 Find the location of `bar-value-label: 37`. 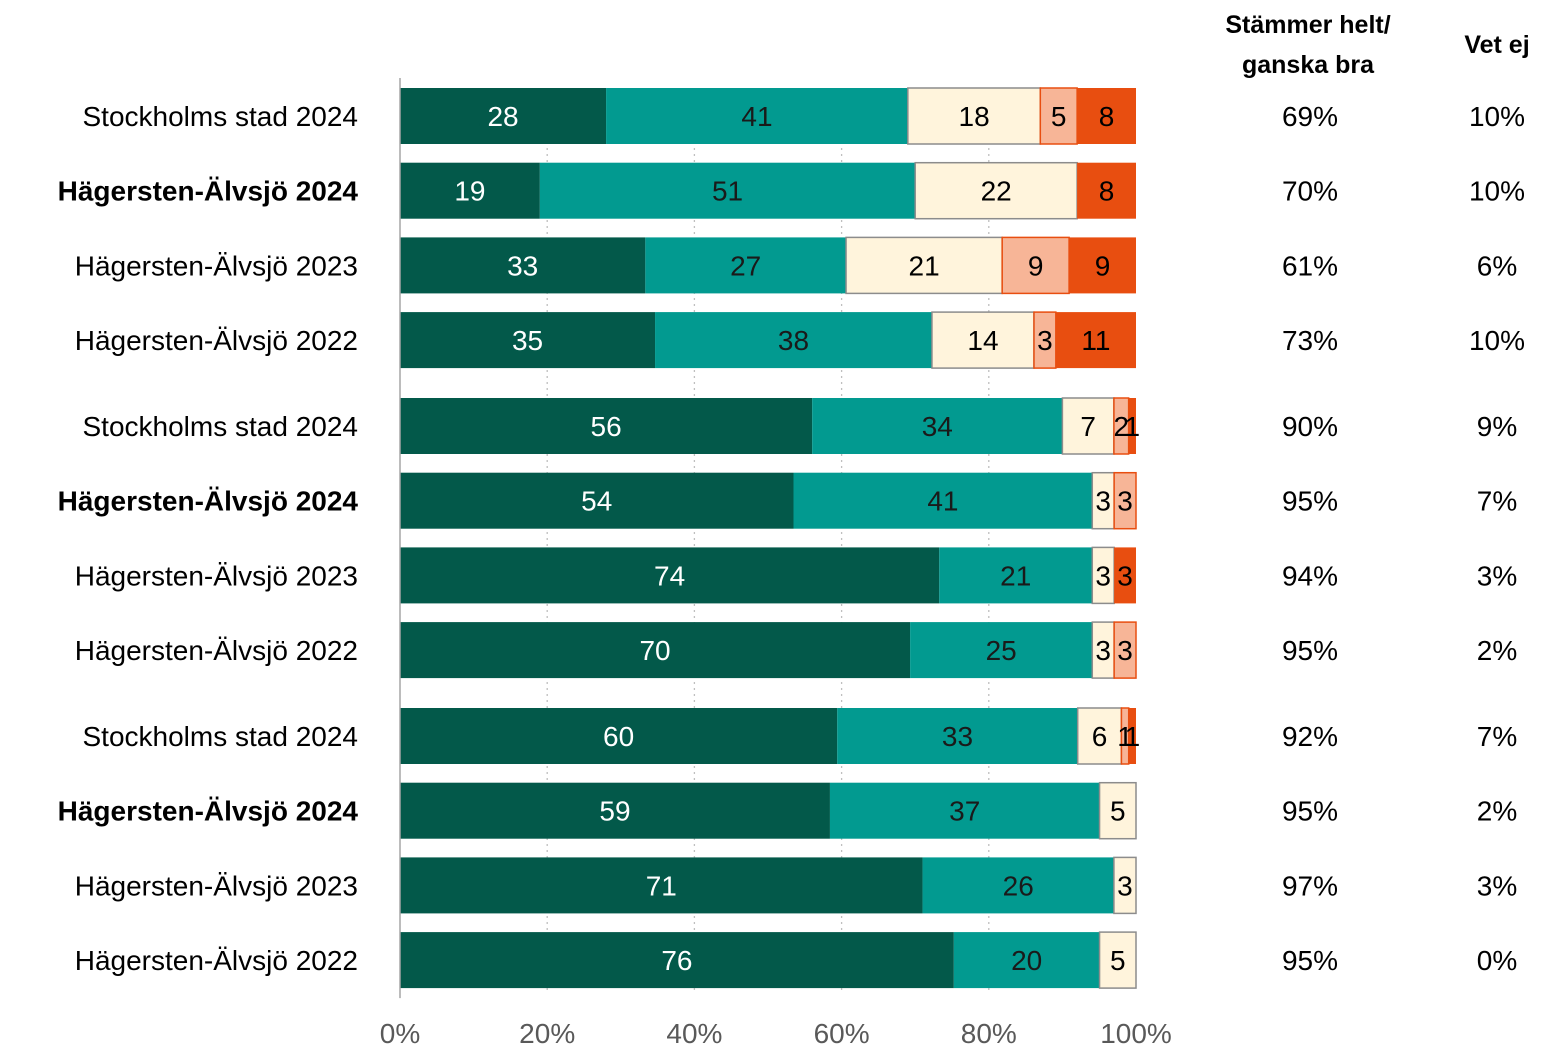

bar-value-label: 37 is located at coordinates (964, 811).